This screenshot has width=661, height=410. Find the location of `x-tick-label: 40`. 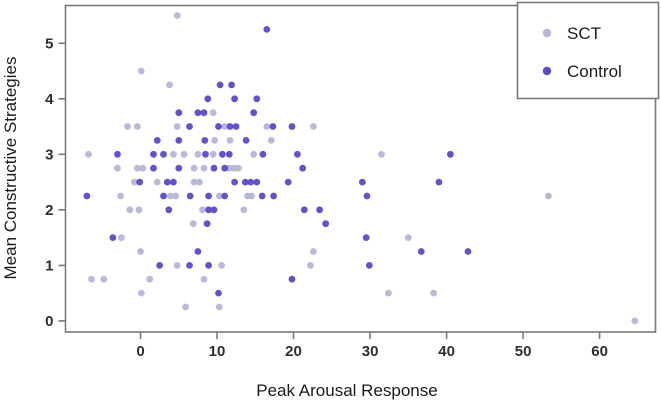

x-tick-label: 40 is located at coordinates (446, 351).